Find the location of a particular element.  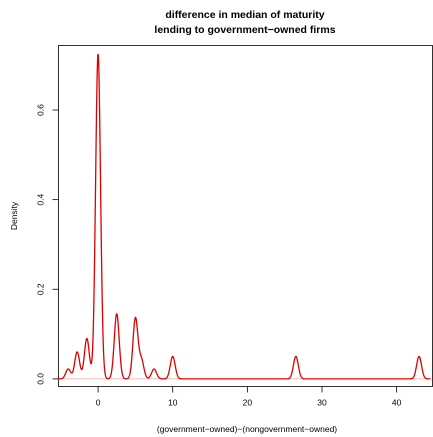

x-tick-label: 0 is located at coordinates (98, 403).